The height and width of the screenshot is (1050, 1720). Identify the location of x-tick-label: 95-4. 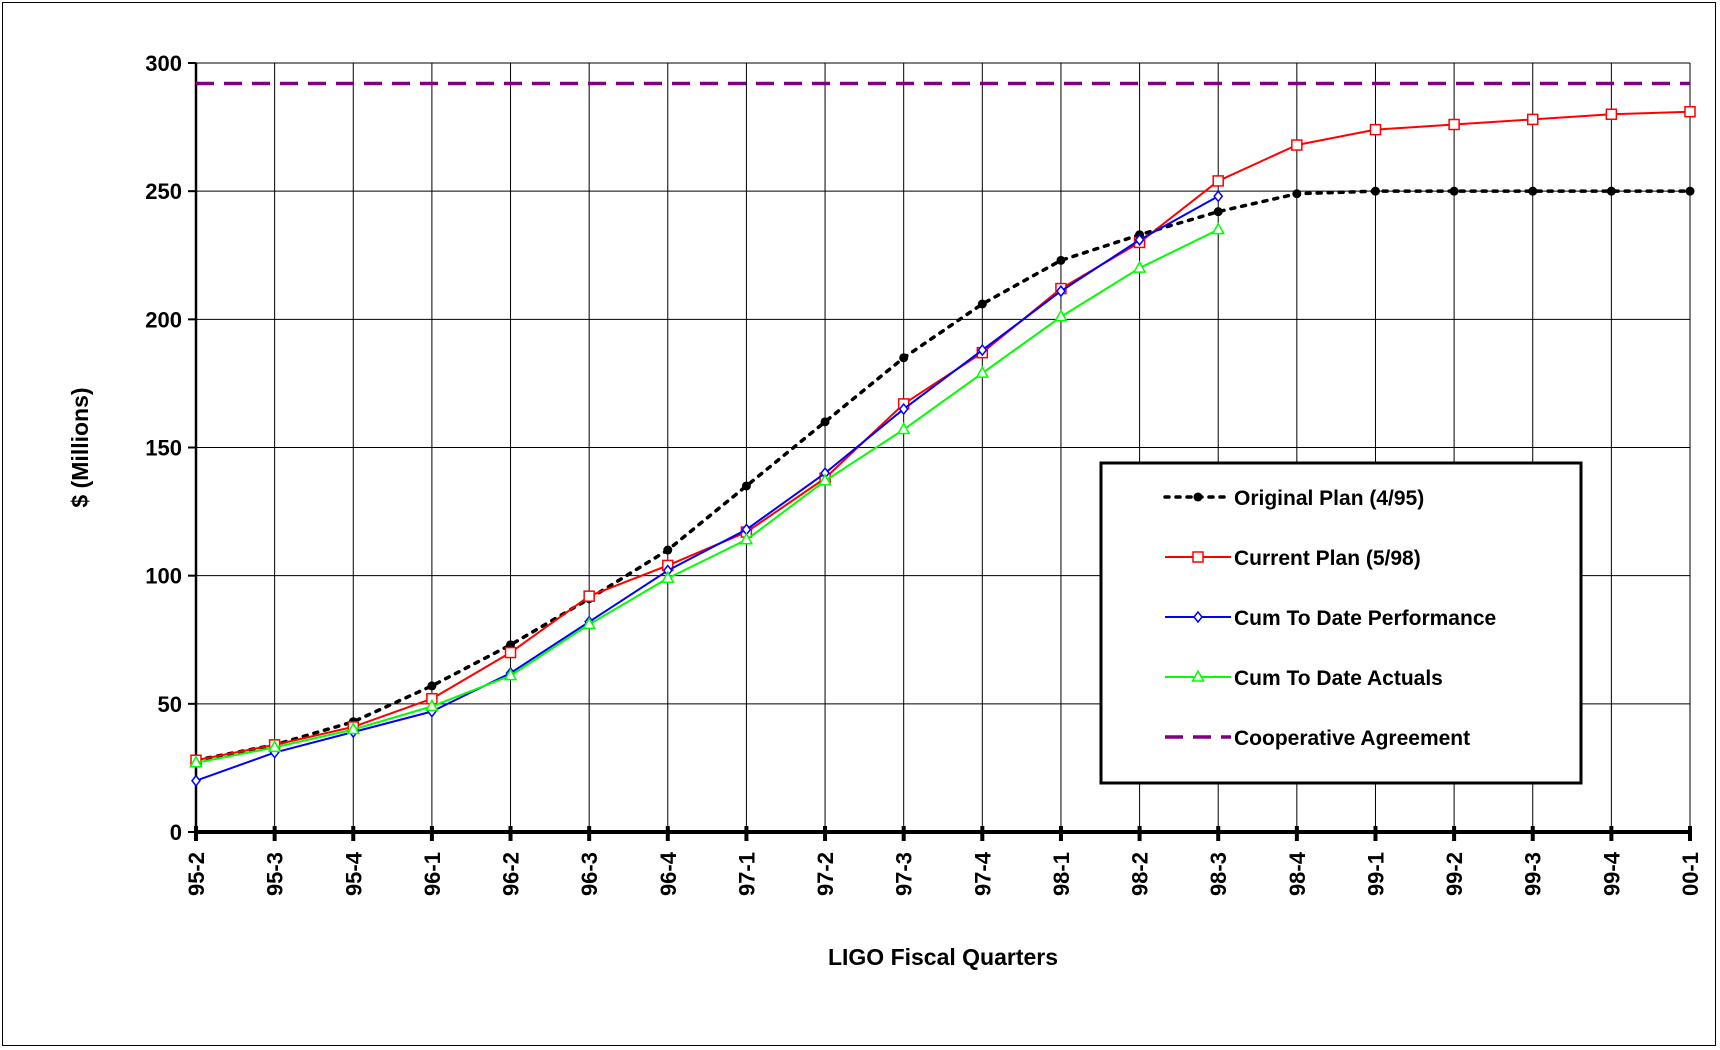
(353, 873).